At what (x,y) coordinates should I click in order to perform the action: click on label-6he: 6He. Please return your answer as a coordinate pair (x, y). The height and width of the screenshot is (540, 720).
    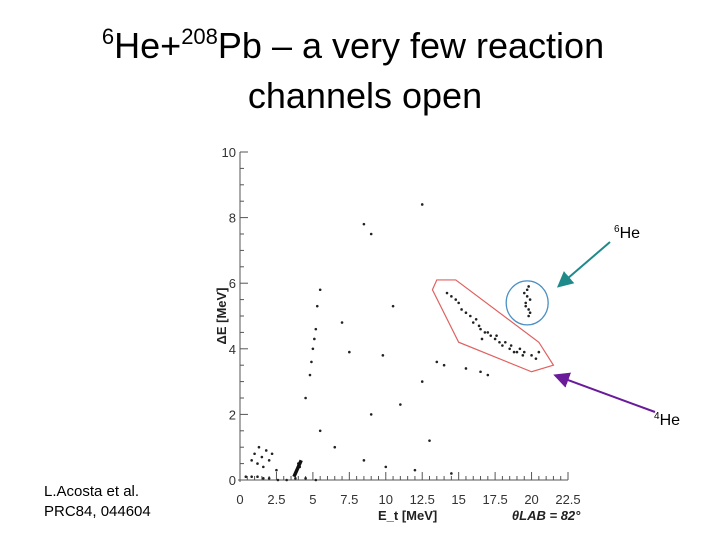
    Looking at the image, I should click on (627, 234).